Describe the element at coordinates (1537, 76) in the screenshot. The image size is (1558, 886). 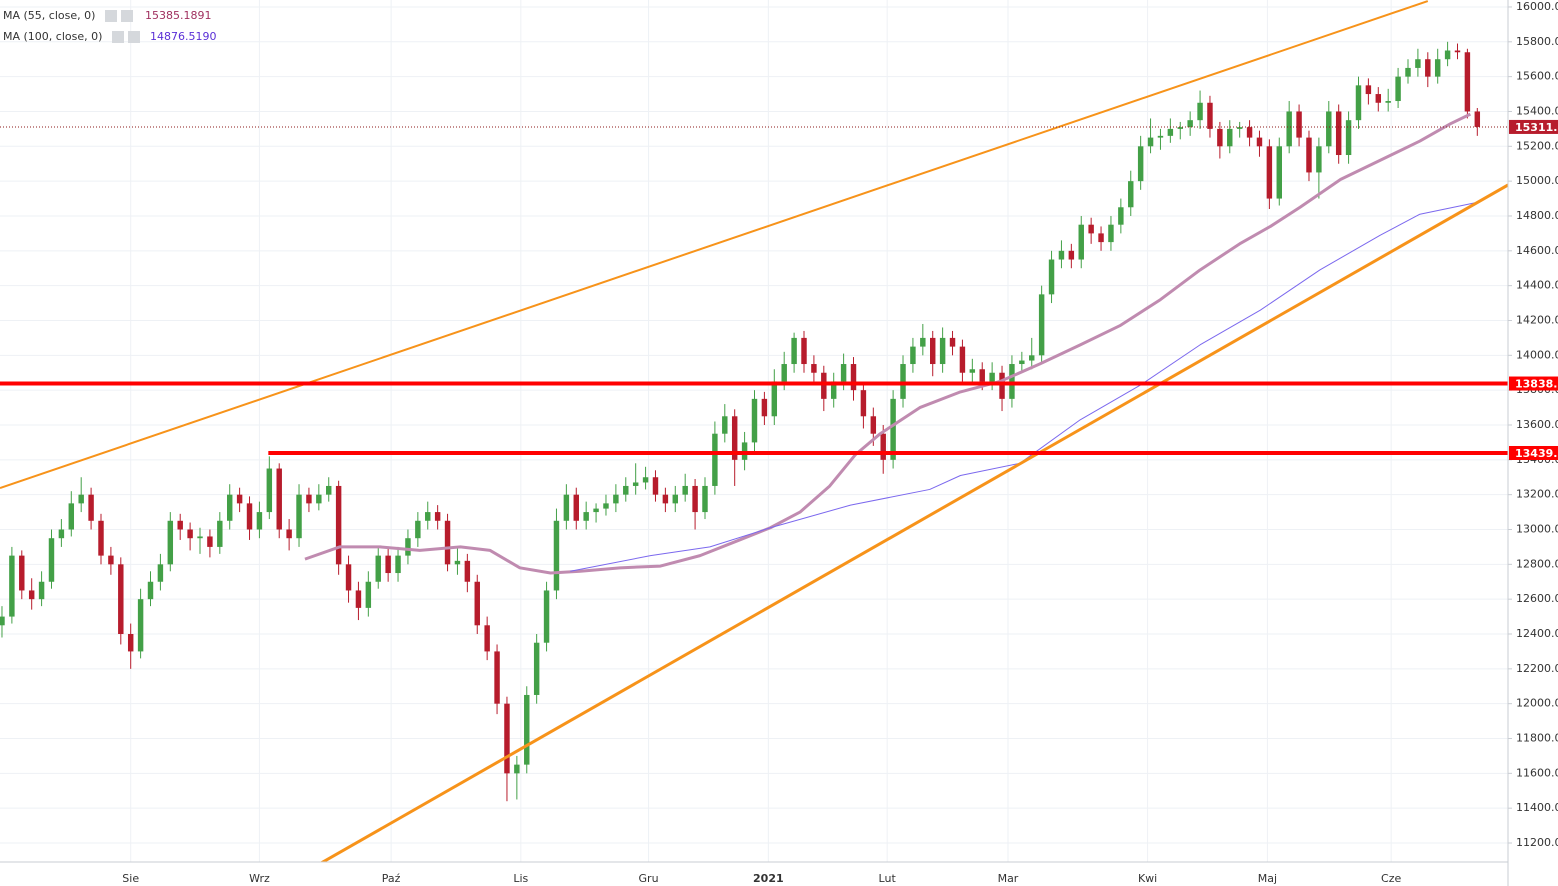
I see `y-tick-label: 15600.0` at that location.